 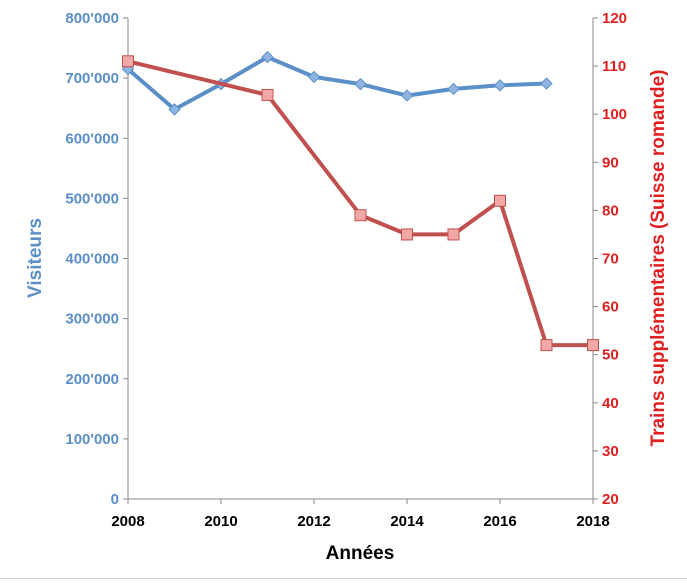 I want to click on left-tick-label: 200'000, so click(x=92, y=379).